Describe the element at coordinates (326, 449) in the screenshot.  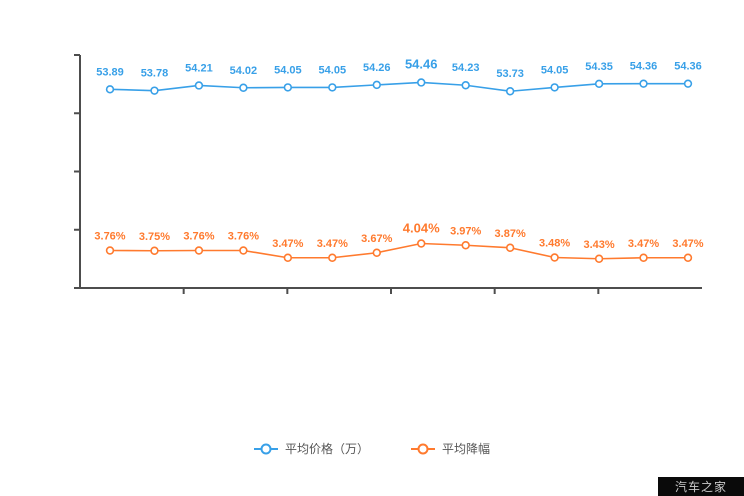
I see `legend-label-avg-price: 平均价格（万）` at that location.